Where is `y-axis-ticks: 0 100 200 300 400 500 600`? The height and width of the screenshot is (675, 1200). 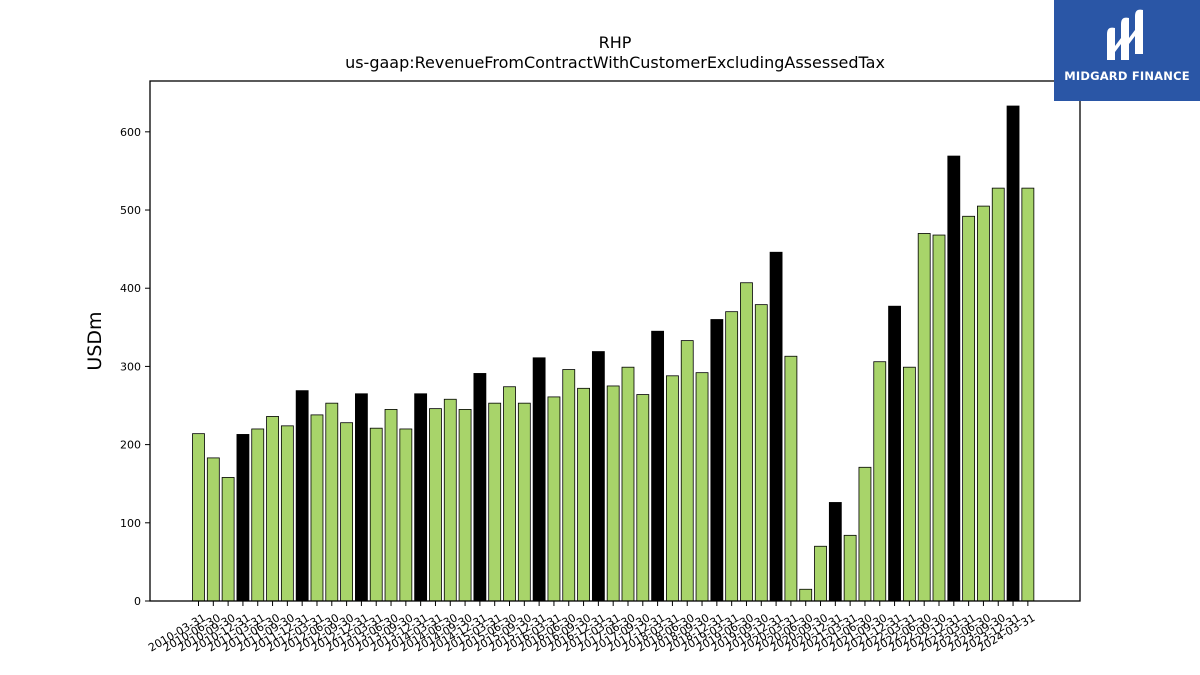 y-axis-ticks: 0 100 200 300 400 500 600 is located at coordinates (135, 367).